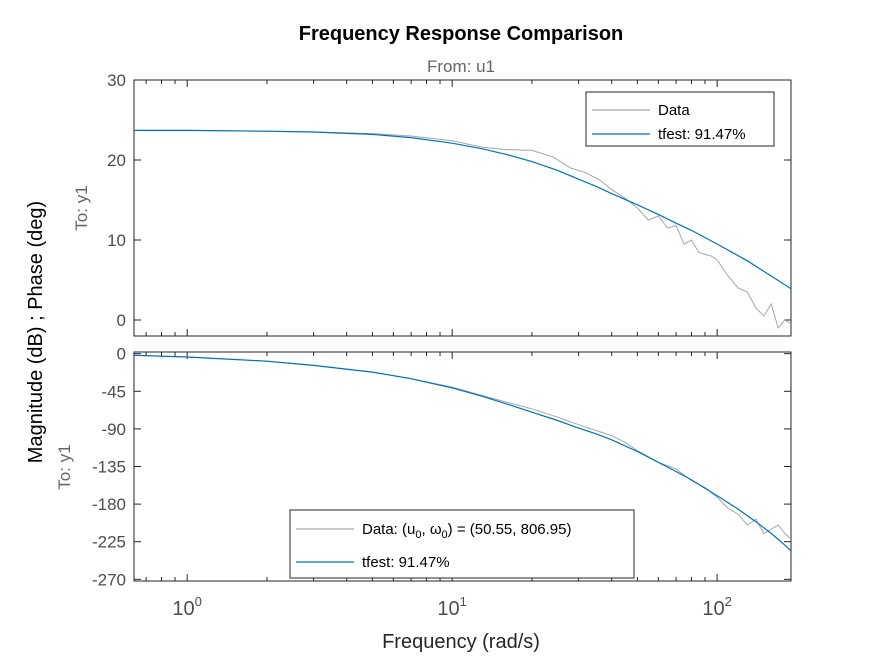  What do you see at coordinates (461, 642) in the screenshot?
I see `x-axis-label: Frequency (rad/s)` at bounding box center [461, 642].